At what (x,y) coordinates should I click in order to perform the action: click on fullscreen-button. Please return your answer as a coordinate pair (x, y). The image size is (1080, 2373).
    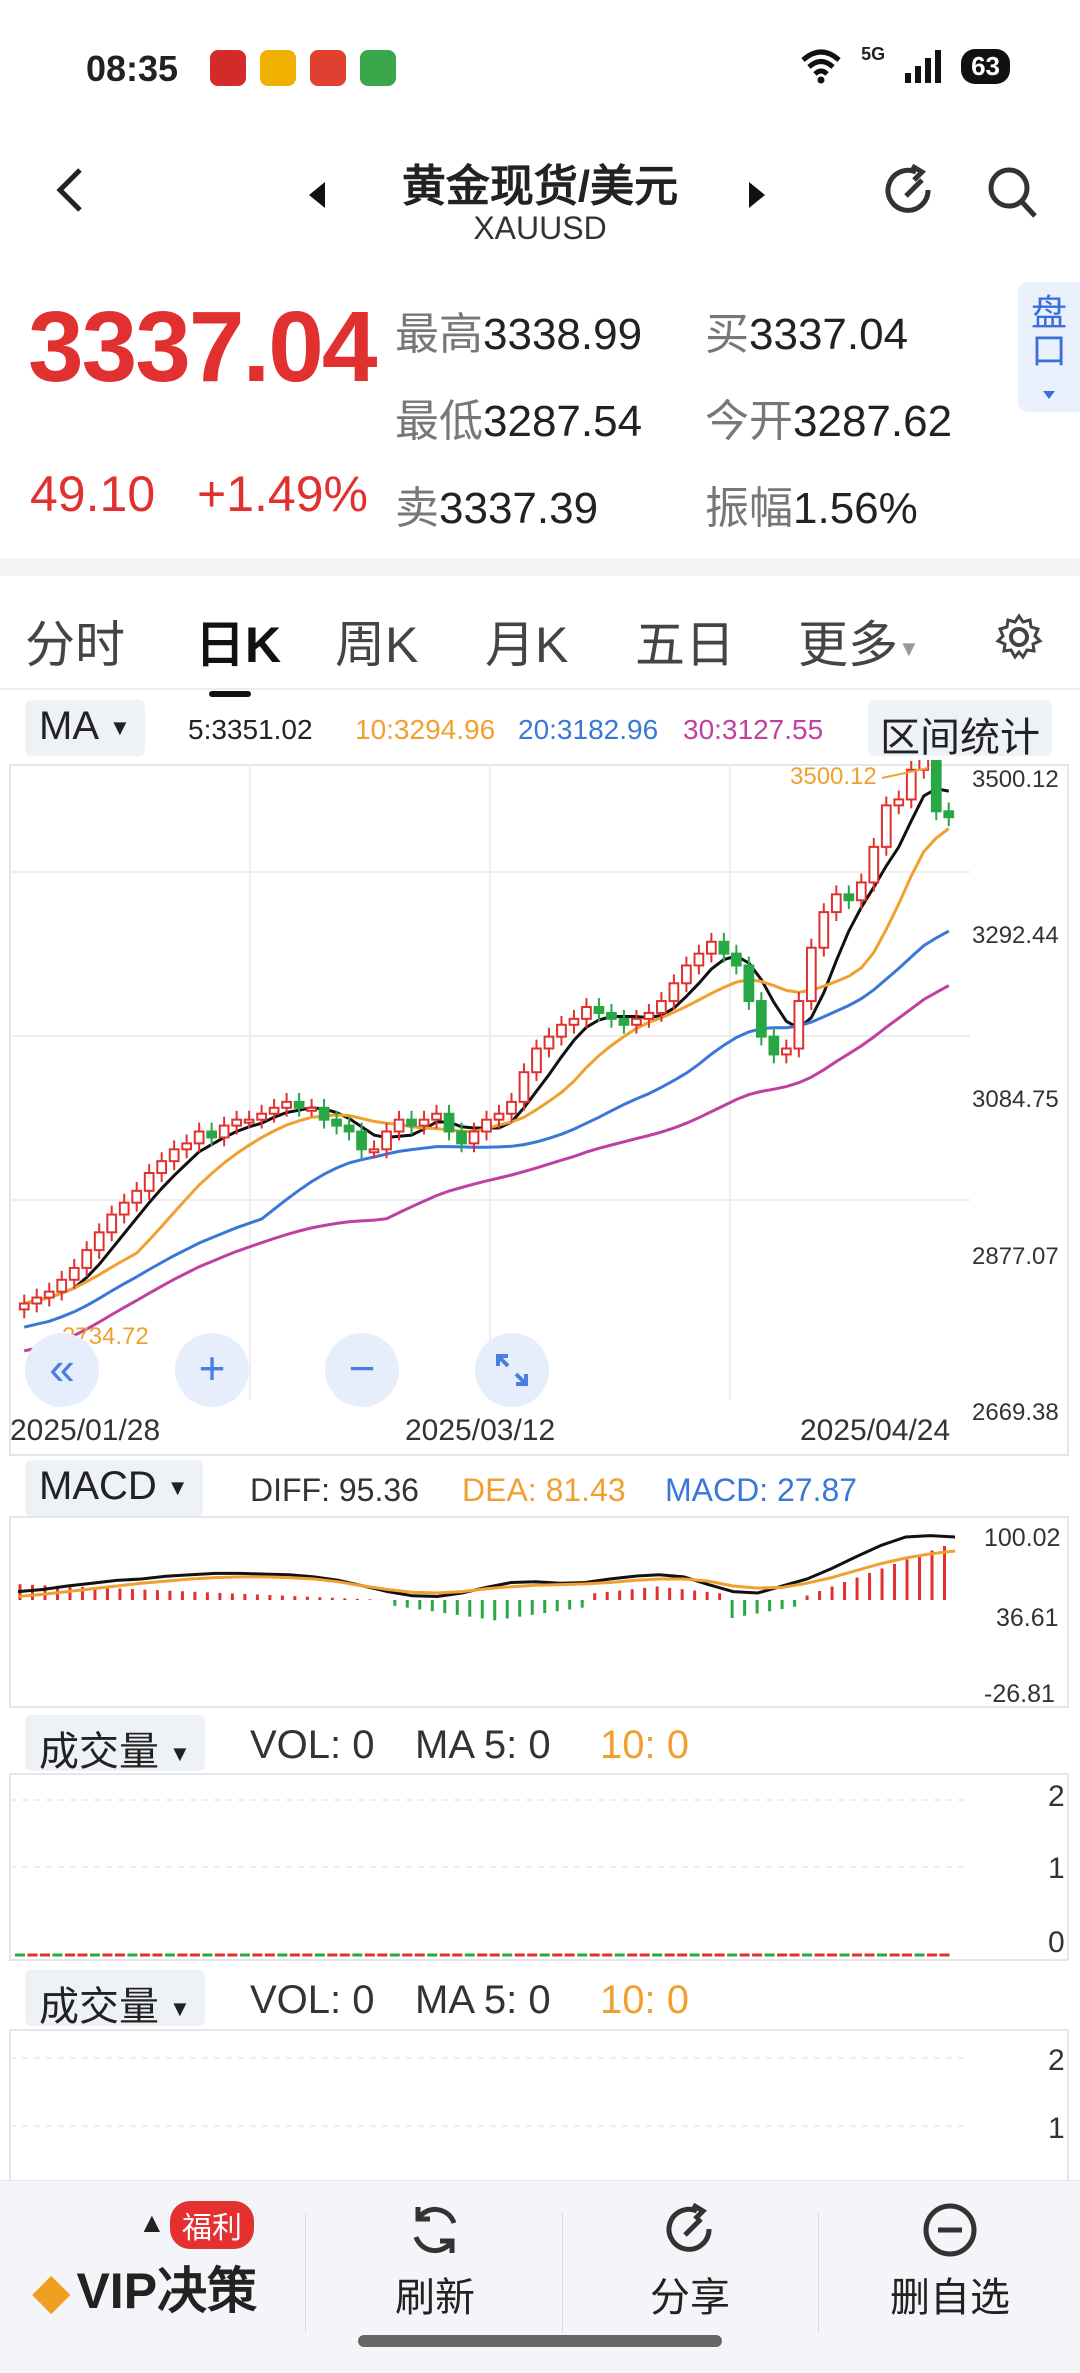
    Looking at the image, I should click on (512, 1370).